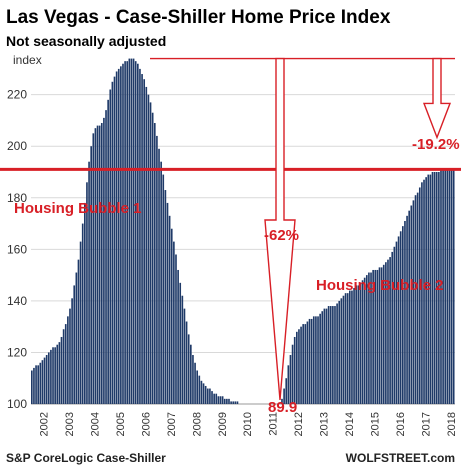 This screenshot has width=461, height=469. I want to click on x-tick-2012: 2012, so click(299, 424).